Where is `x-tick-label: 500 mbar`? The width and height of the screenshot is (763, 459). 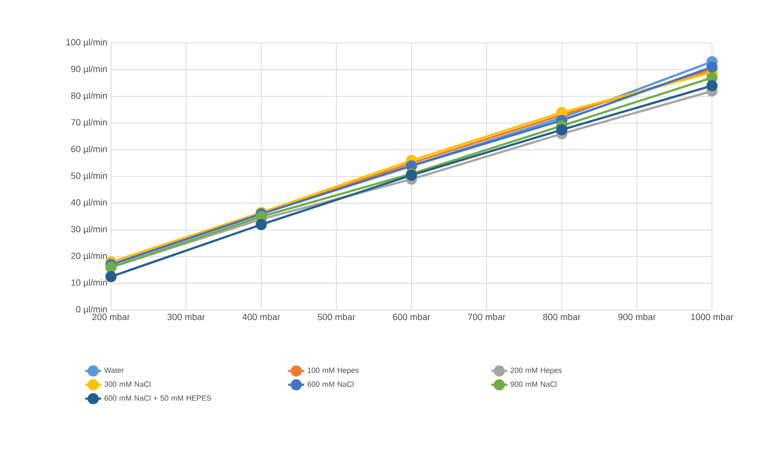 x-tick-label: 500 mbar is located at coordinates (337, 317).